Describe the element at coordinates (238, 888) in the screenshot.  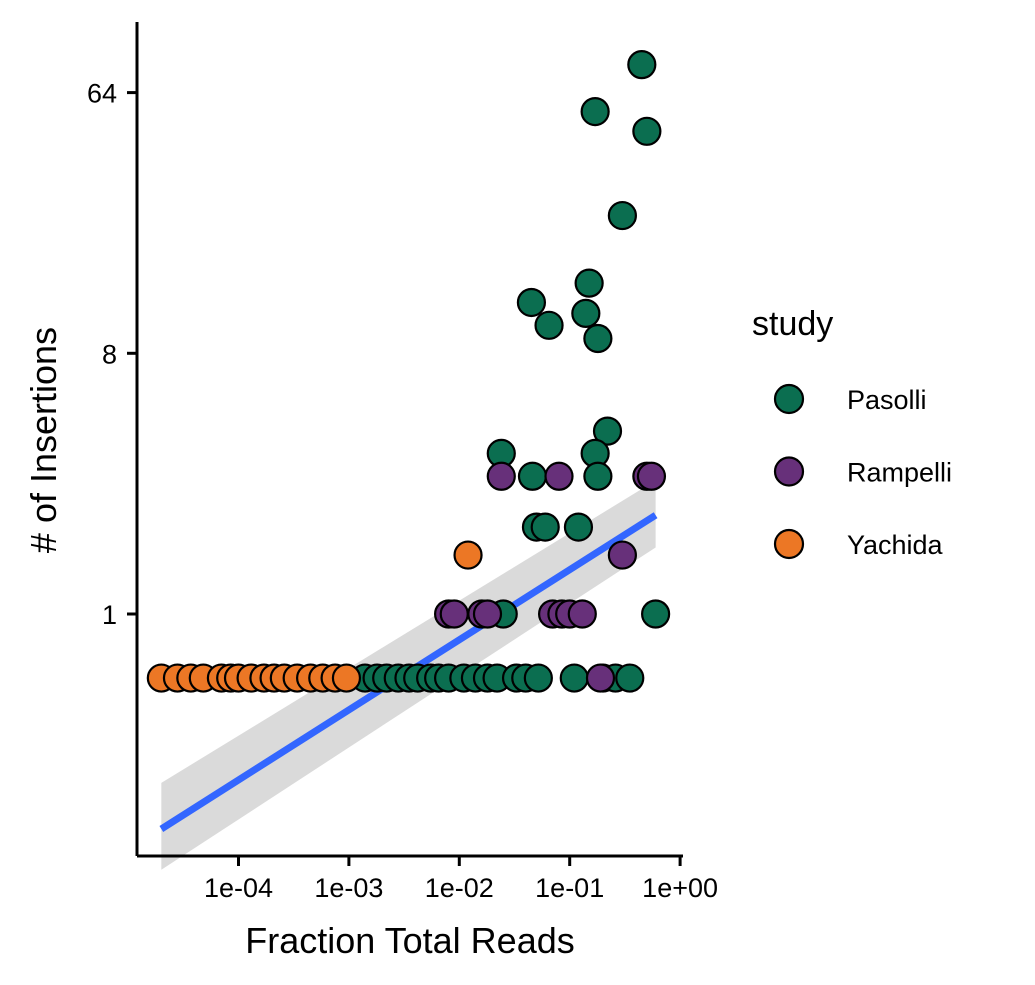
I see `x-tick-label: 1e-04` at that location.